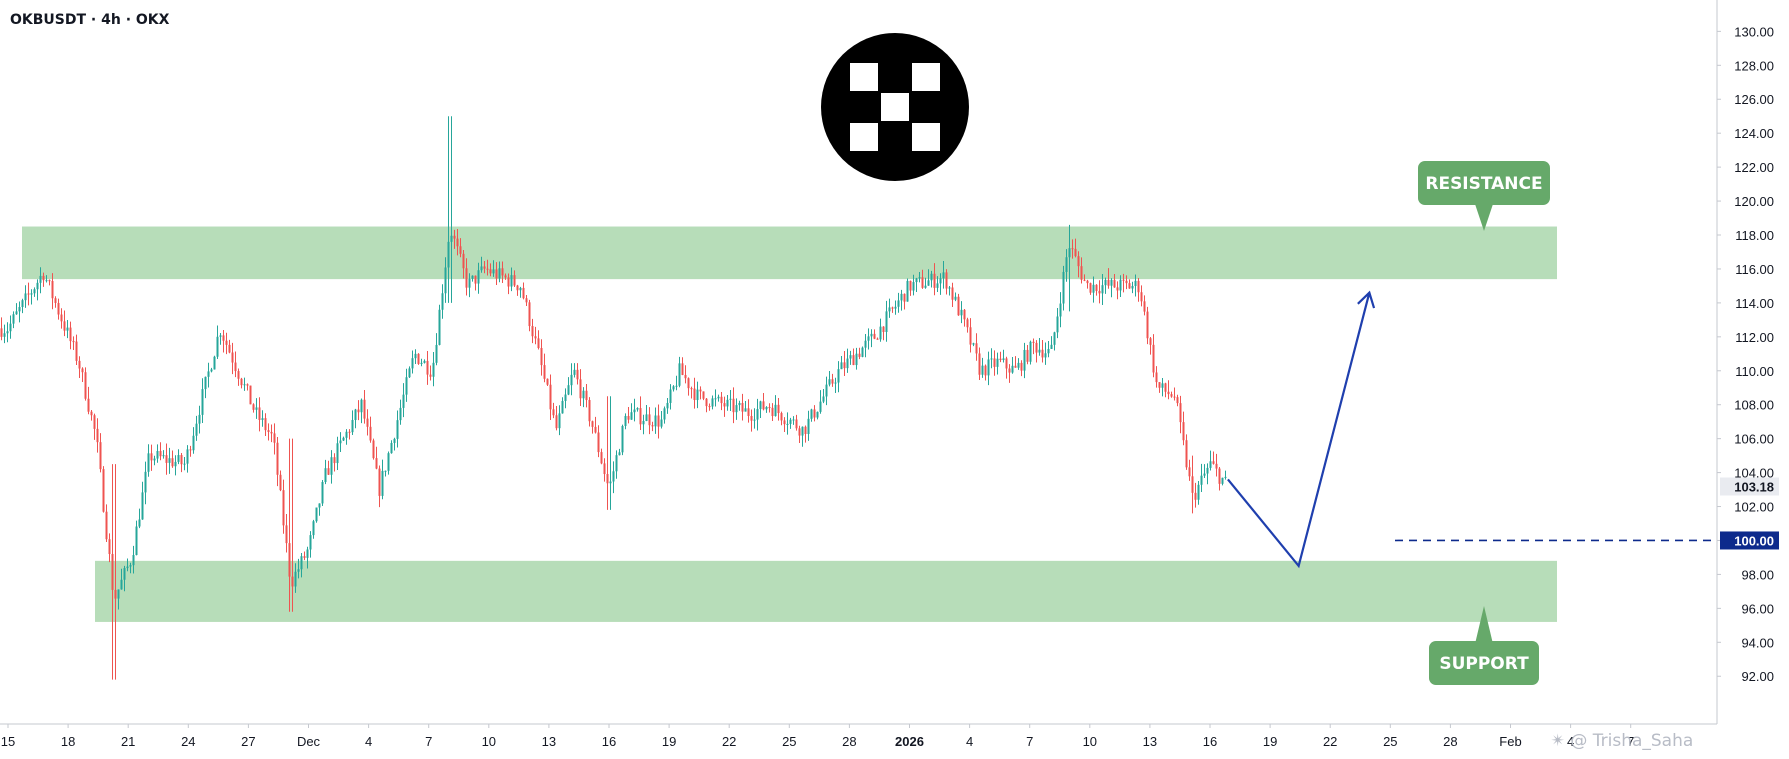 This screenshot has height=759, width=1789. Describe the element at coordinates (428, 741) in the screenshot. I see `x-tick-label-7: 7` at that location.